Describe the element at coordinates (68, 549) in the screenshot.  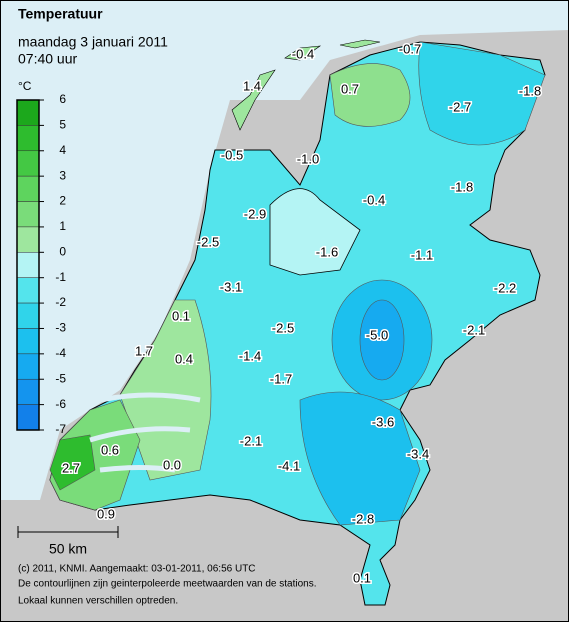
I see `scale-label: 50 km` at that location.